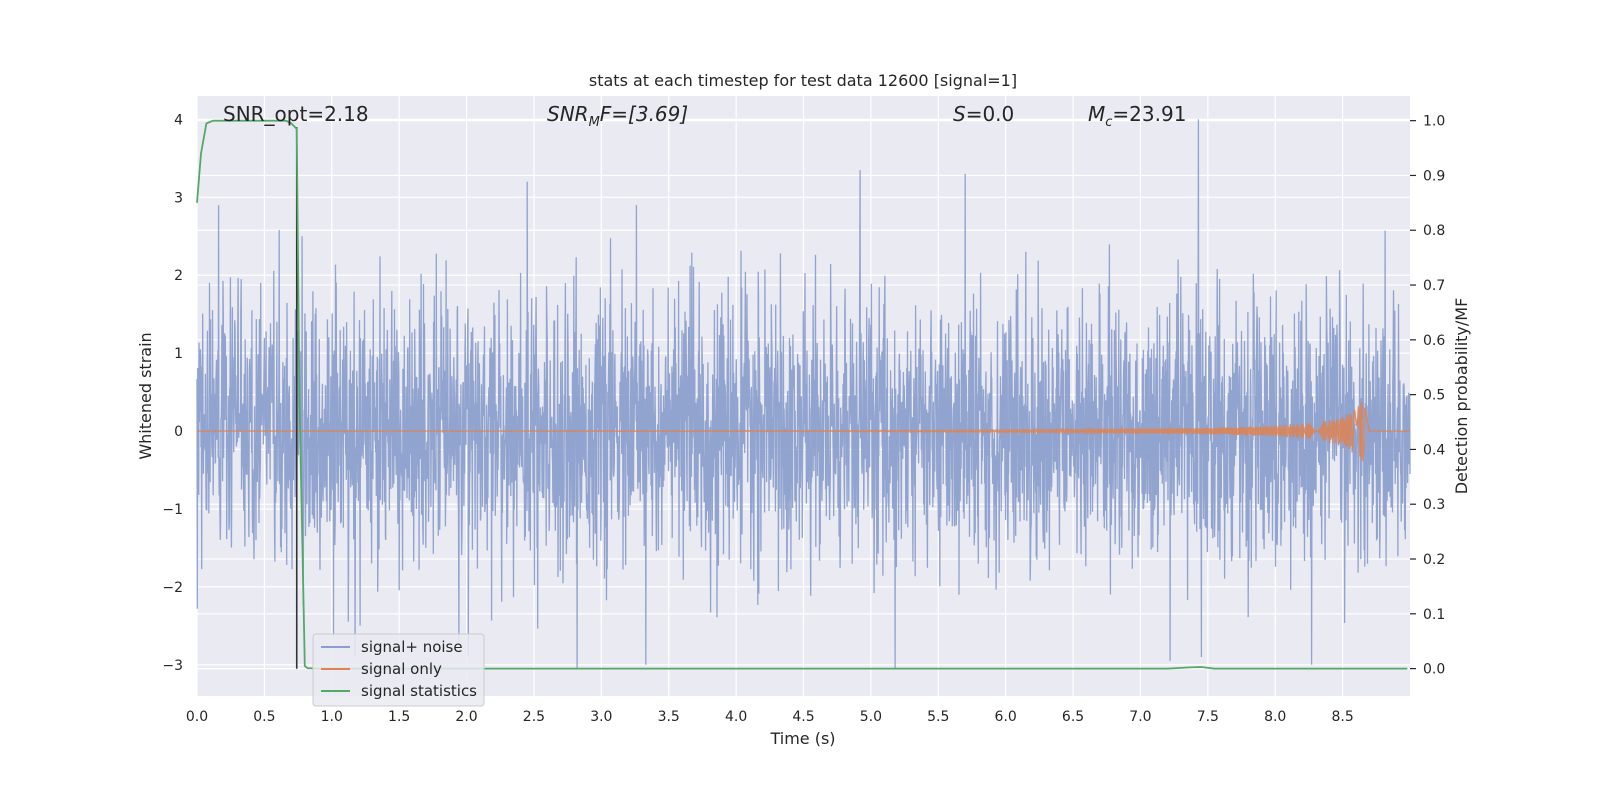 The image size is (1600, 800). I want to click on right-y-tick-label: 0.1, so click(1434, 615).